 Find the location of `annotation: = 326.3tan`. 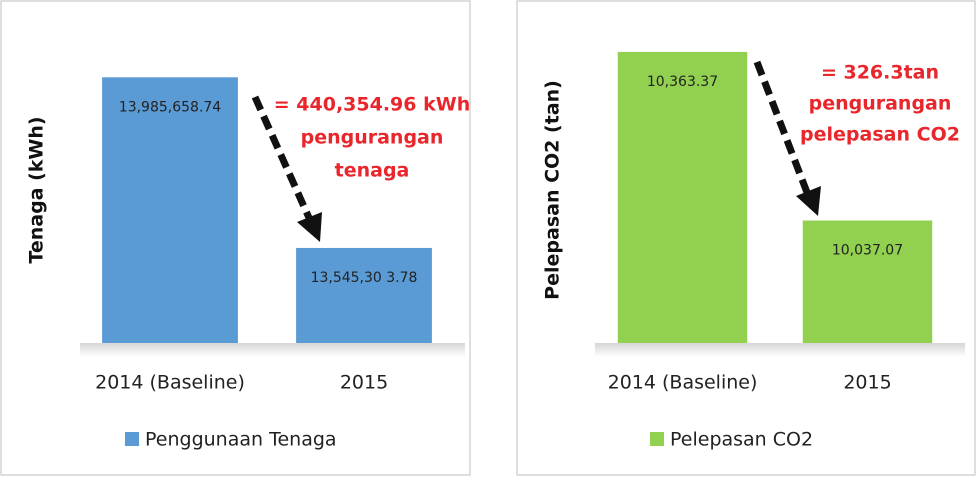

annotation: = 326.3tan is located at coordinates (880, 73).